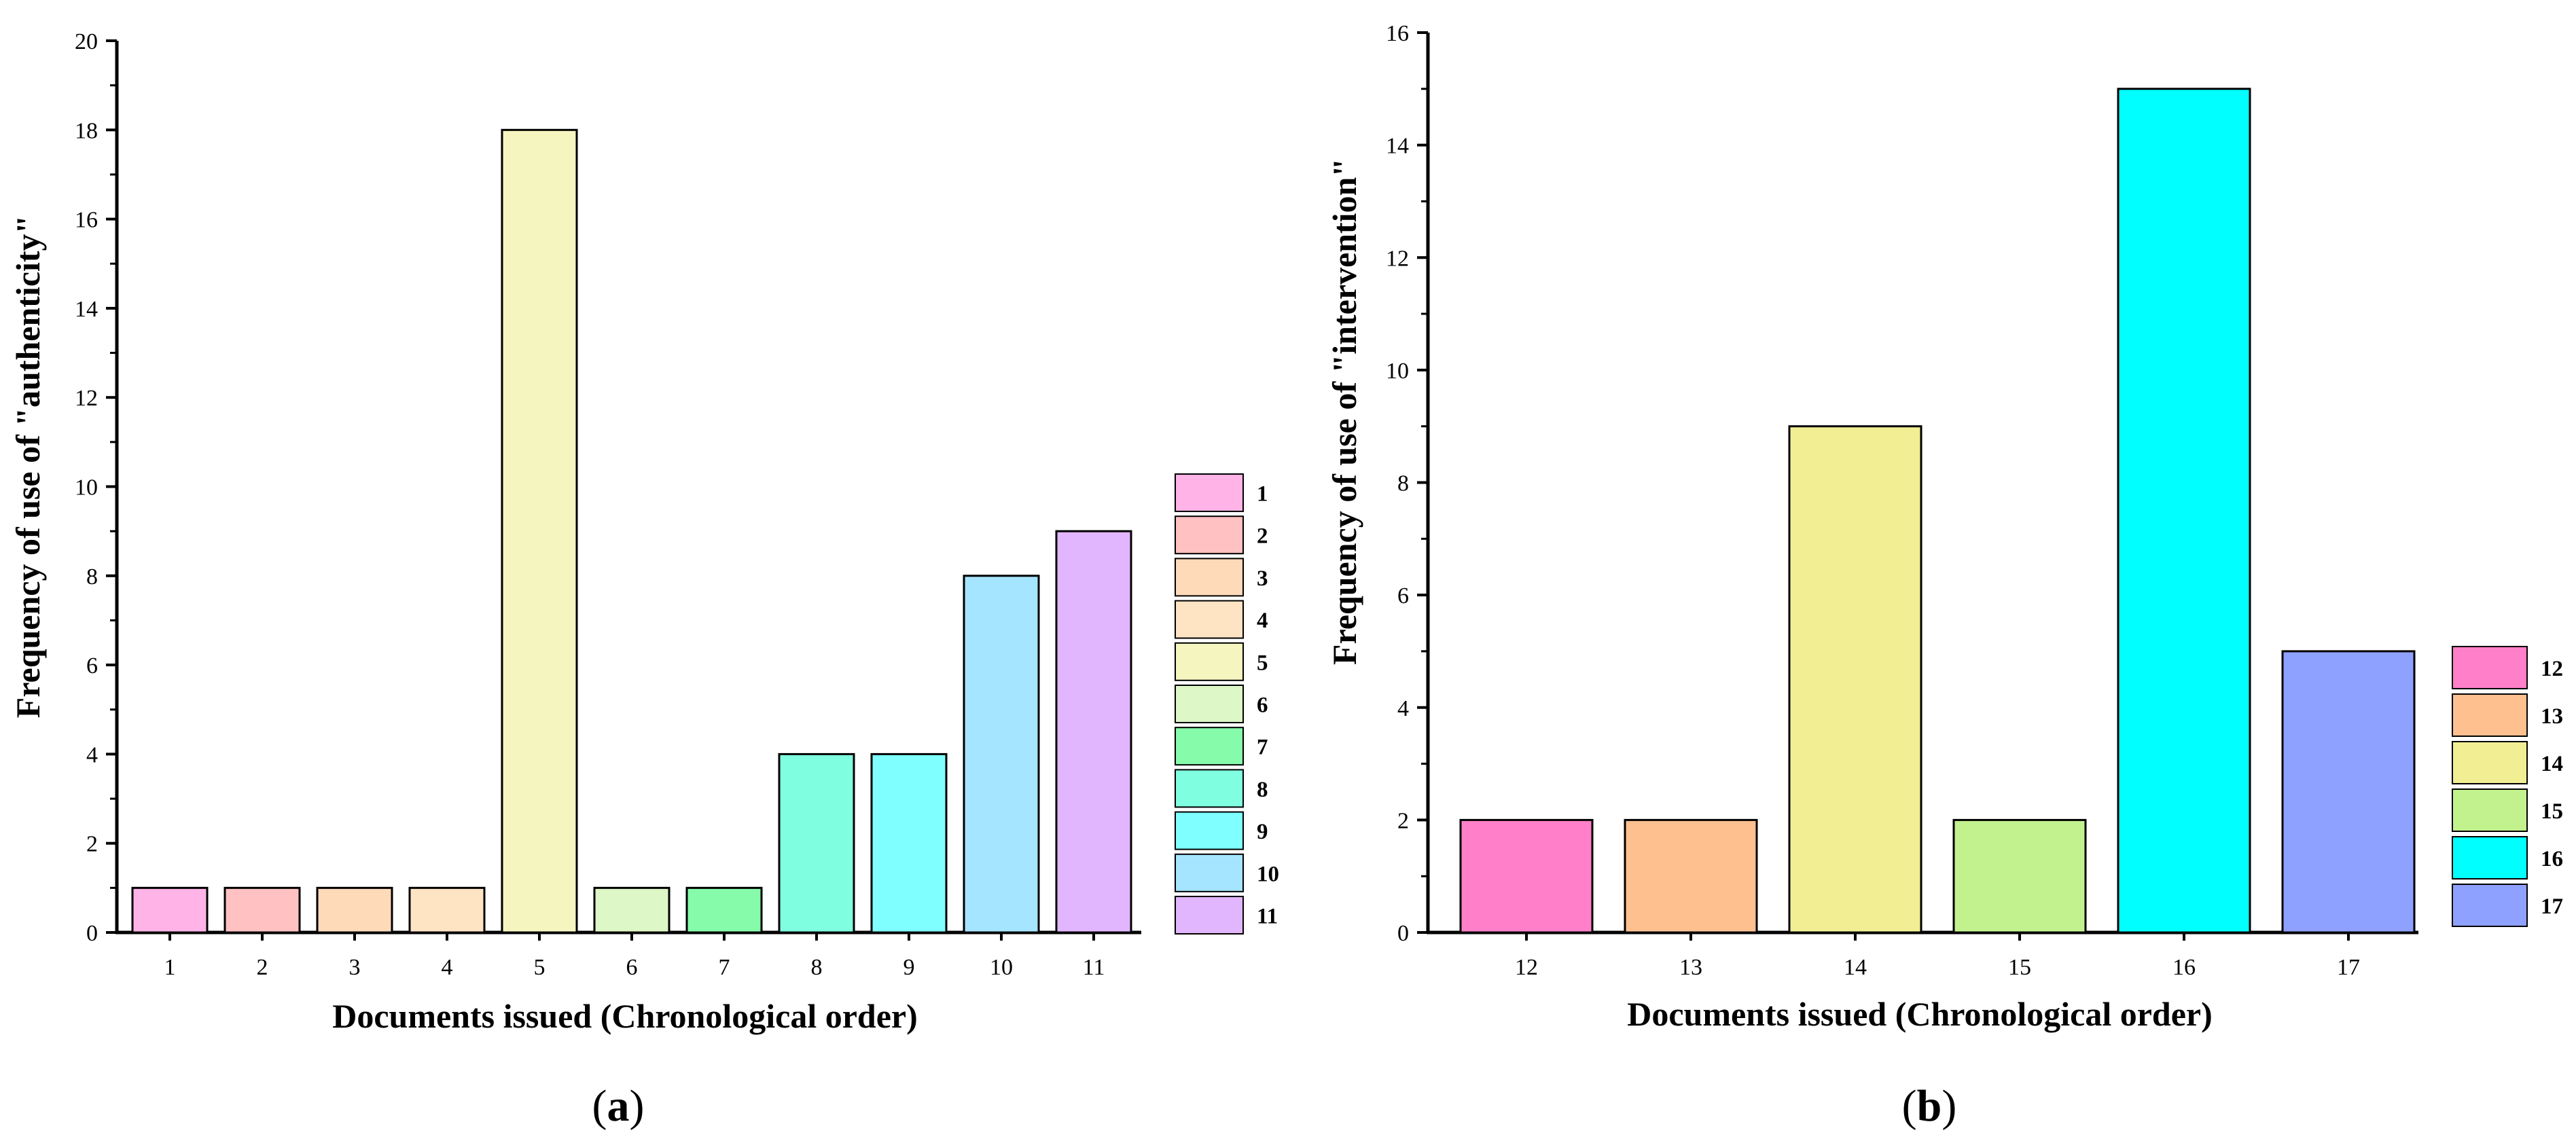  What do you see at coordinates (1262, 494) in the screenshot?
I see `chart-a-legend-label: 1` at bounding box center [1262, 494].